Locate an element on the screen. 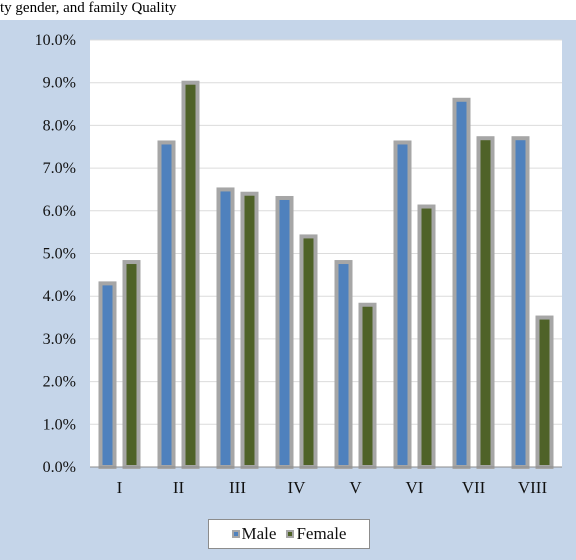 The height and width of the screenshot is (560, 576). bar-female-i is located at coordinates (131, 364).